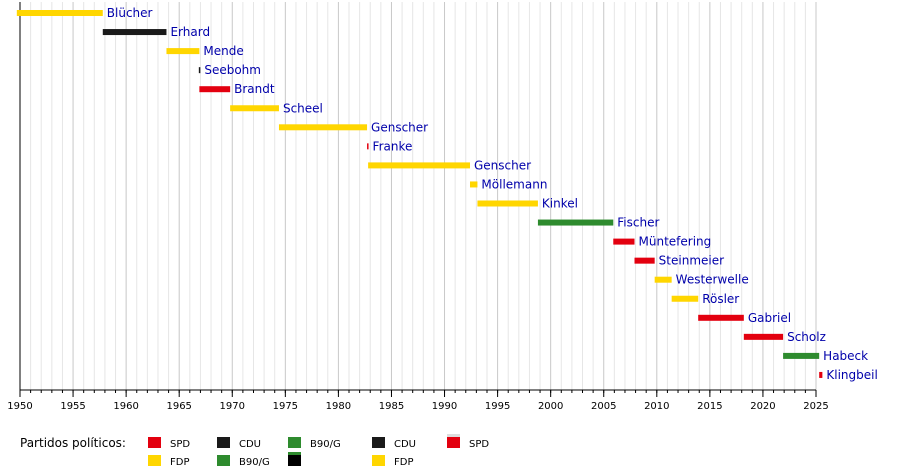 This screenshot has width=900, height=470. Describe the element at coordinates (709, 406) in the screenshot. I see `x-tick-label: 2015` at that location.